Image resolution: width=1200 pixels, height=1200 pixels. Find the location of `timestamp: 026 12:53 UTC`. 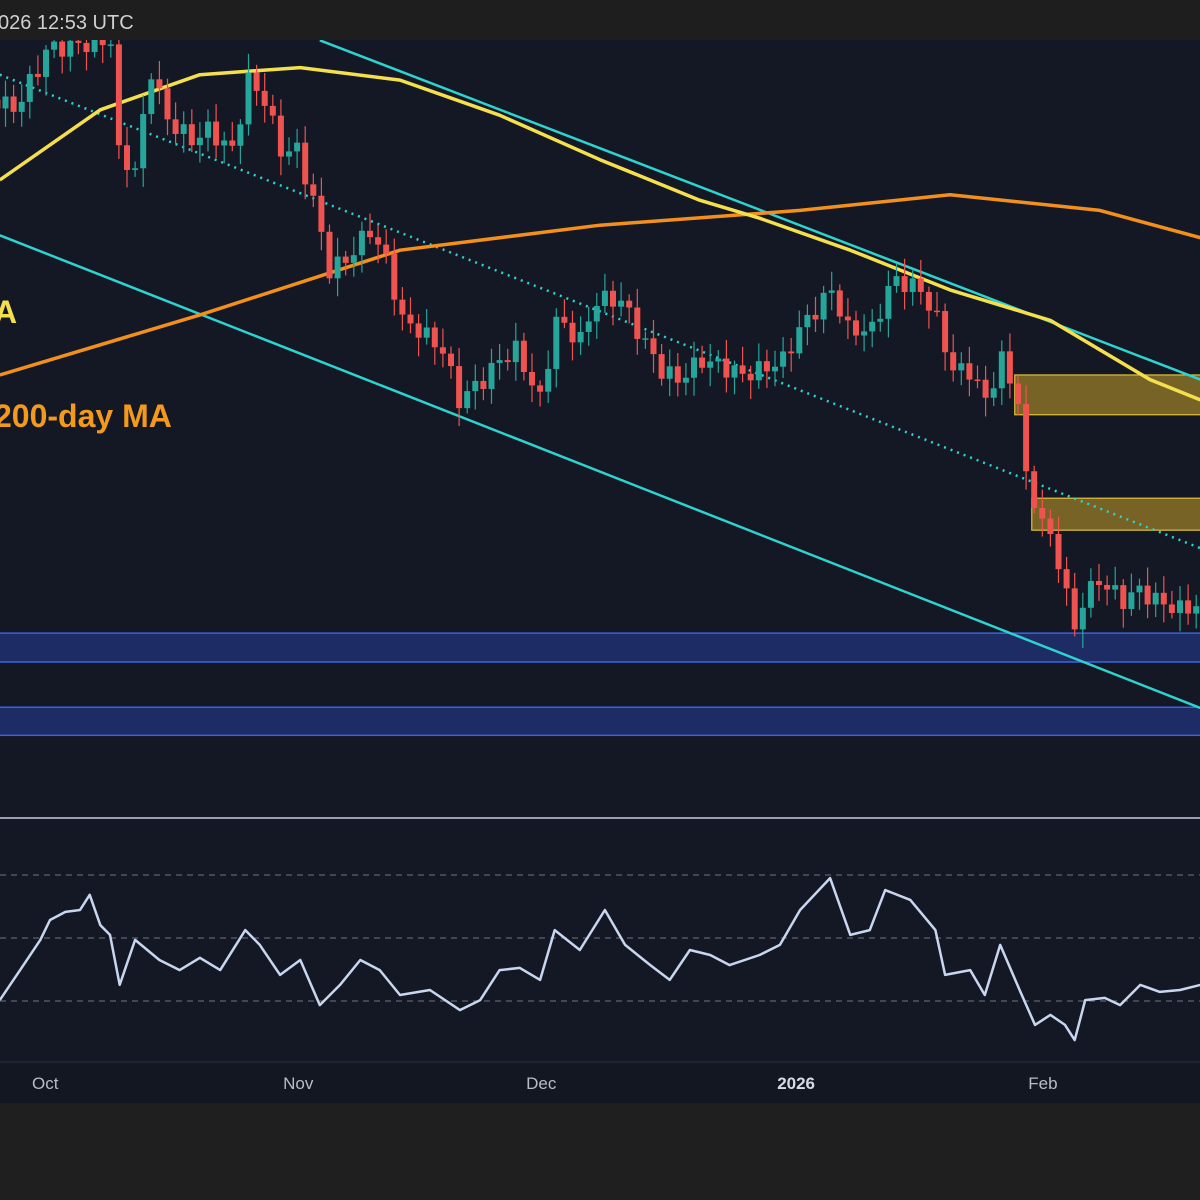

timestamp: 026 12:53 UTC is located at coordinates (67, 23).